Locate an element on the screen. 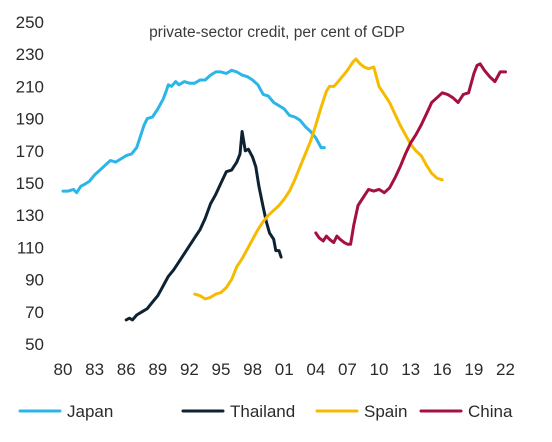 Image resolution: width=552 pixels, height=442 pixels. x-axis-tick-labels: 80 83 86 89 92 95 98 01 04 07 10 13 16 19 22 is located at coordinates (284, 369).